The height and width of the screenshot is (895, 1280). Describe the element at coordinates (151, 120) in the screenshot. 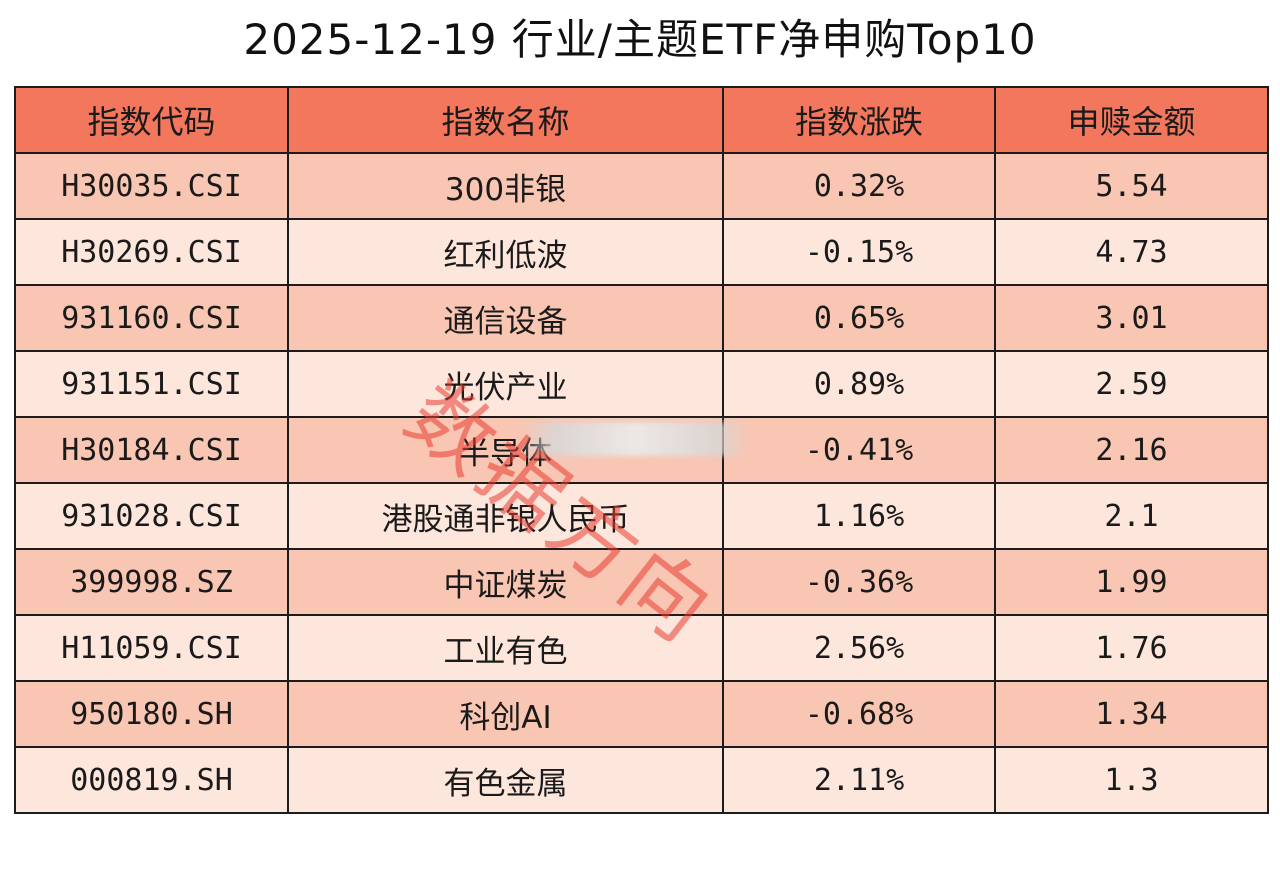

I see `header-index-code: 指数代码` at that location.